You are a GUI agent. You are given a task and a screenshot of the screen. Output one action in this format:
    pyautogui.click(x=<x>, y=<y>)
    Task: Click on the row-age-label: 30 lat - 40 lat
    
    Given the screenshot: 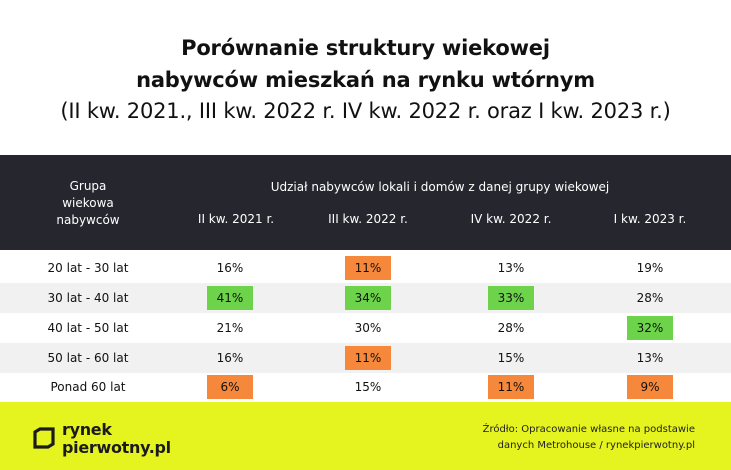 What is the action you would take?
    pyautogui.click(x=88, y=298)
    